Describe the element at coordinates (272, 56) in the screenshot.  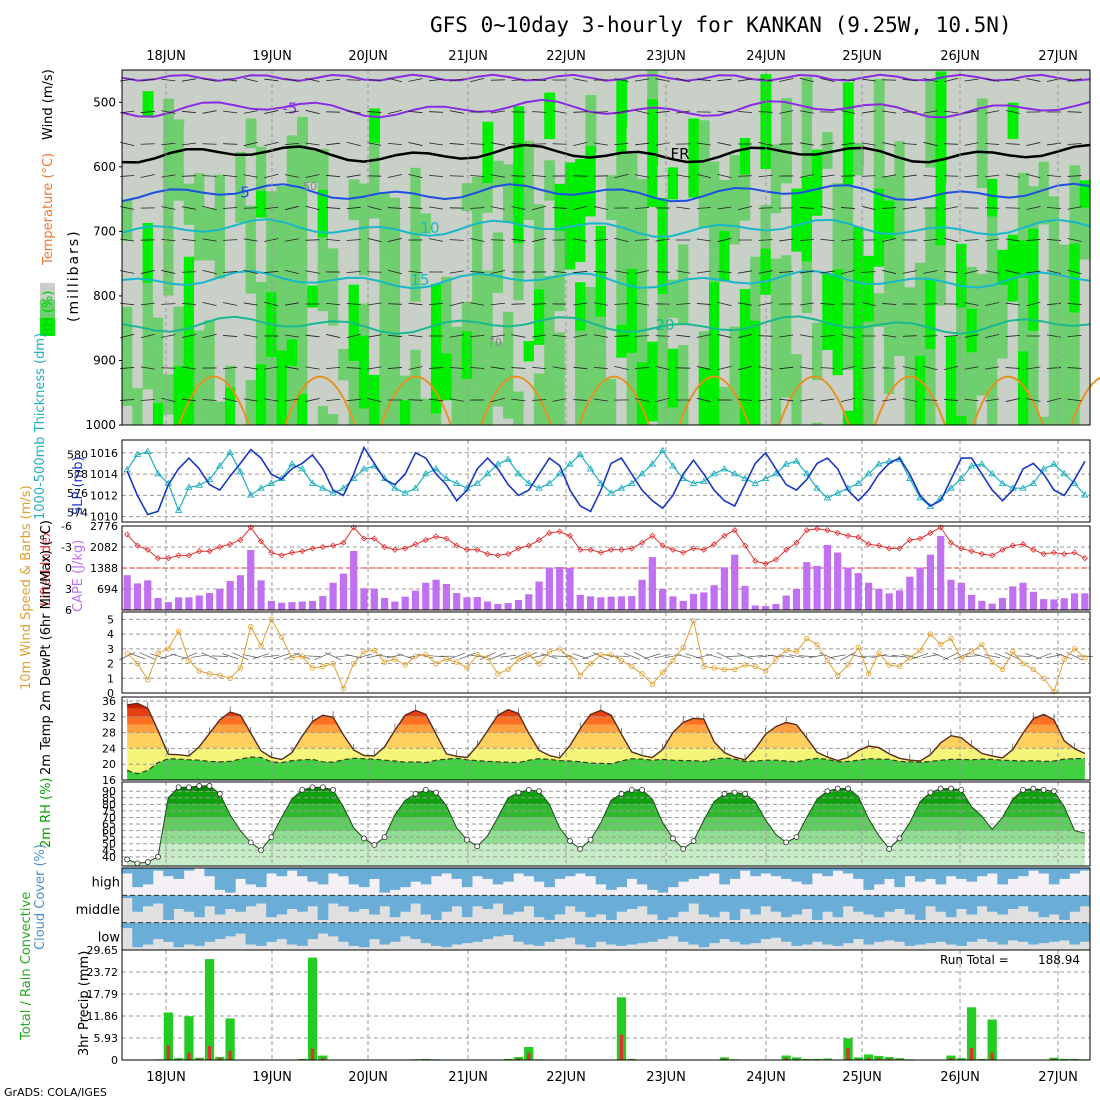
I see `top-day-label-1: 19JUN` at that location.